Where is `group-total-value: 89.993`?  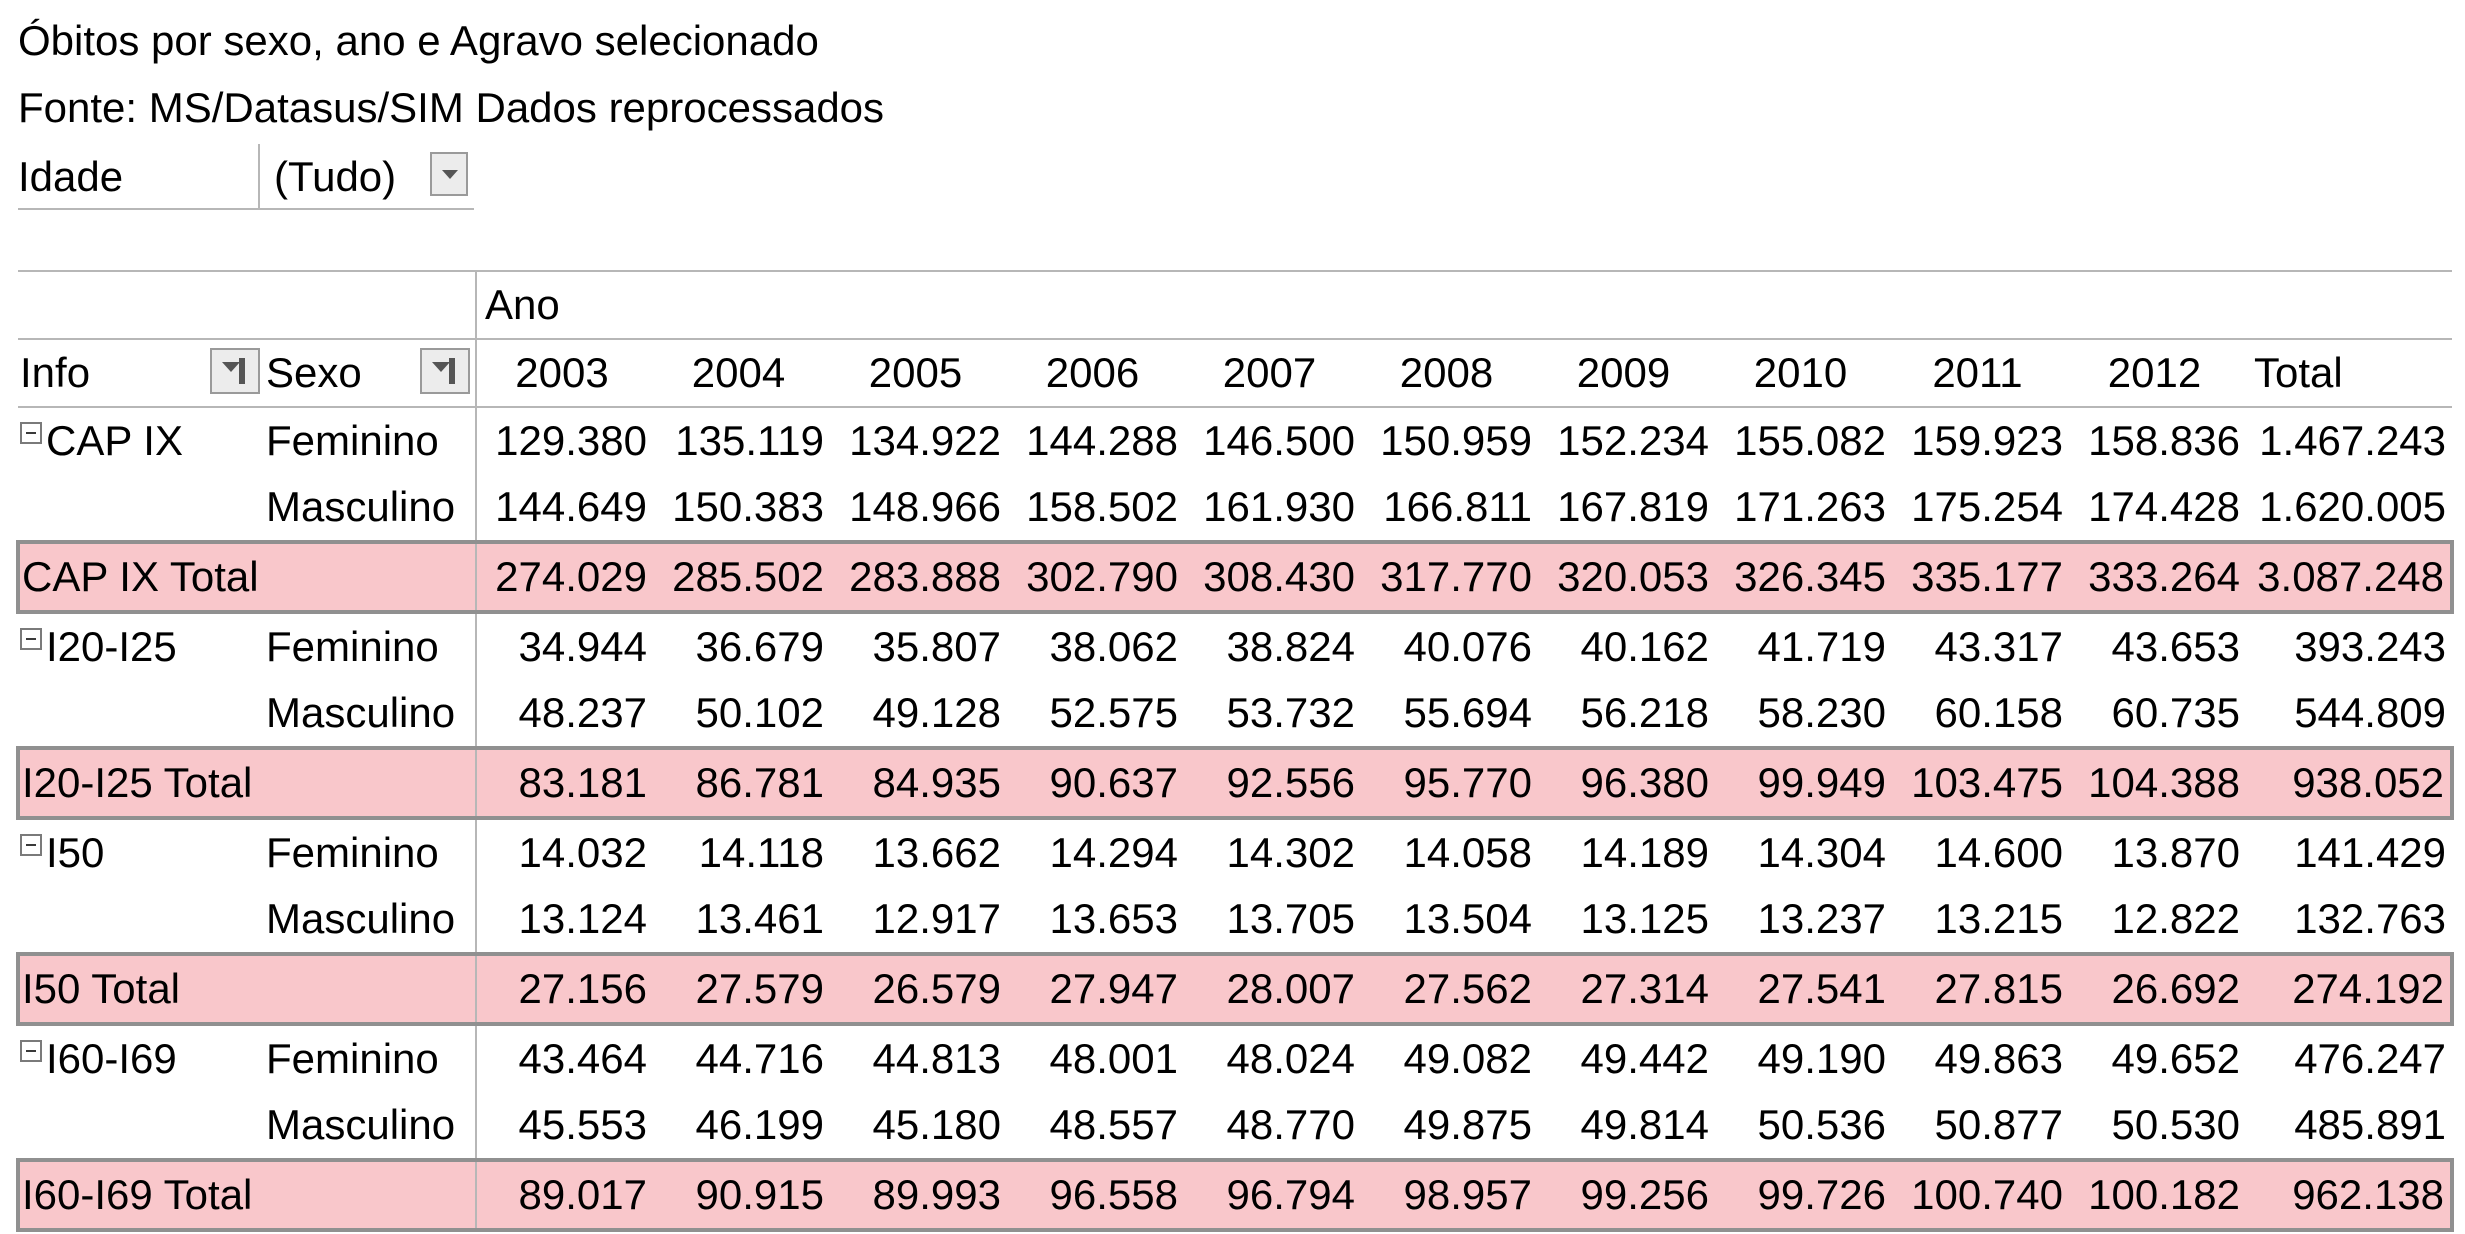
group-total-value: 89.993 is located at coordinates (918, 1195).